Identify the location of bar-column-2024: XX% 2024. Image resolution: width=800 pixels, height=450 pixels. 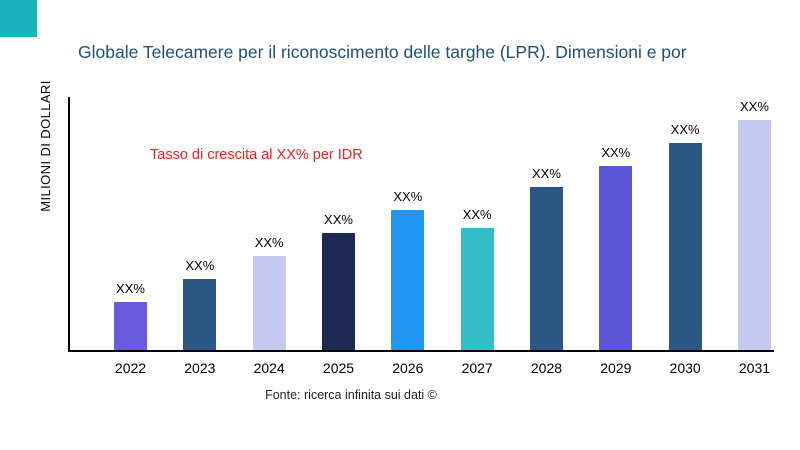
(269, 236).